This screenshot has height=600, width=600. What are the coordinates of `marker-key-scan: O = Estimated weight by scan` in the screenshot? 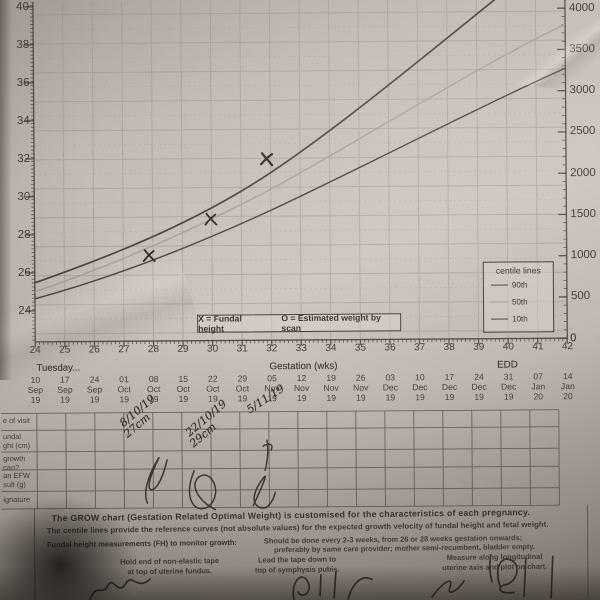 It's located at (331, 323).